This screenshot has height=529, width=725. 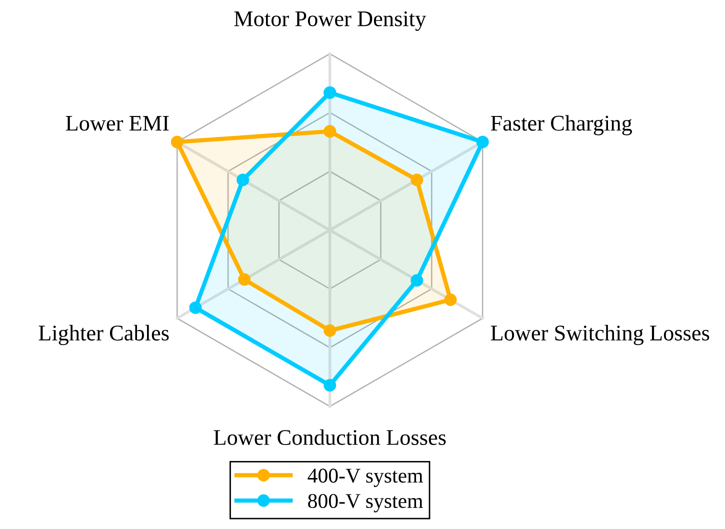 What do you see at coordinates (600, 335) in the screenshot?
I see `spoke-label: Lower Switching Losses` at bounding box center [600, 335].